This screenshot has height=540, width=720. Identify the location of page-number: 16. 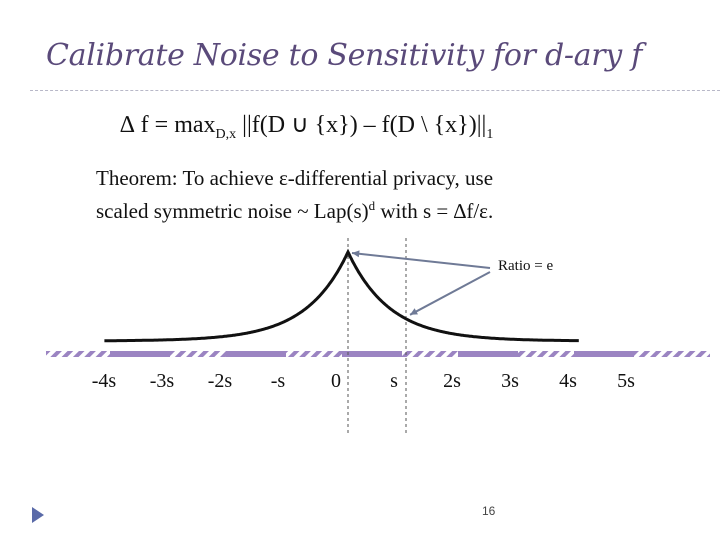
(489, 511).